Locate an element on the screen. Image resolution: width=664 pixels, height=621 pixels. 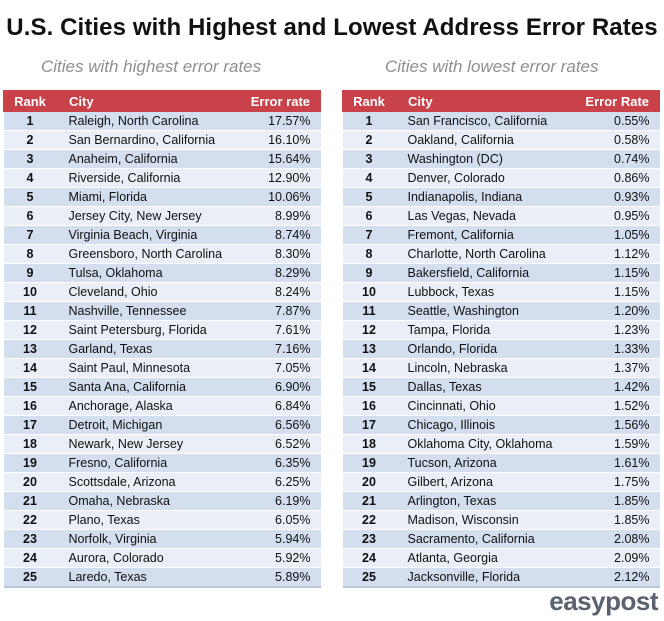
table-row: 24 Atlanta, Georgia 2.09% is located at coordinates (501, 558).